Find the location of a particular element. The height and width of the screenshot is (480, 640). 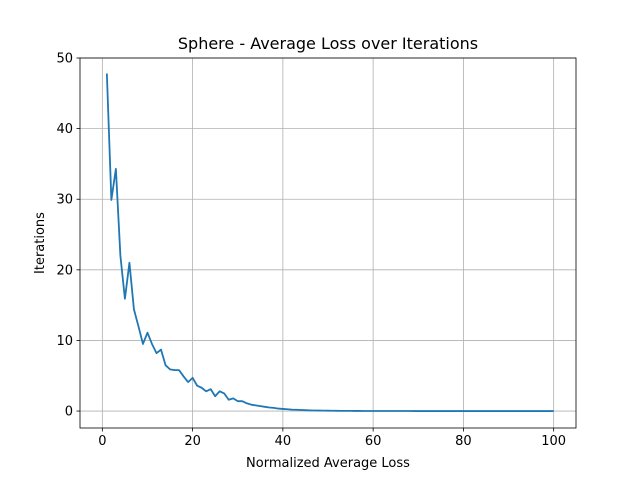

x-axis-label: Normalized Average Loss is located at coordinates (328, 463).